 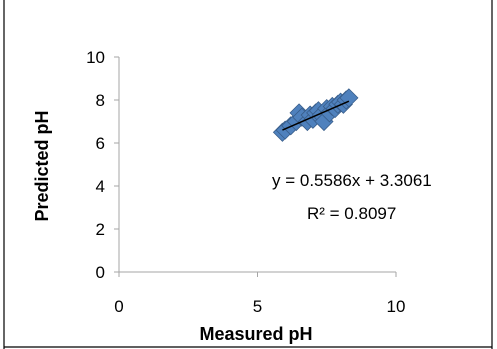 I want to click on y-tick-label: 0, so click(x=100, y=272).